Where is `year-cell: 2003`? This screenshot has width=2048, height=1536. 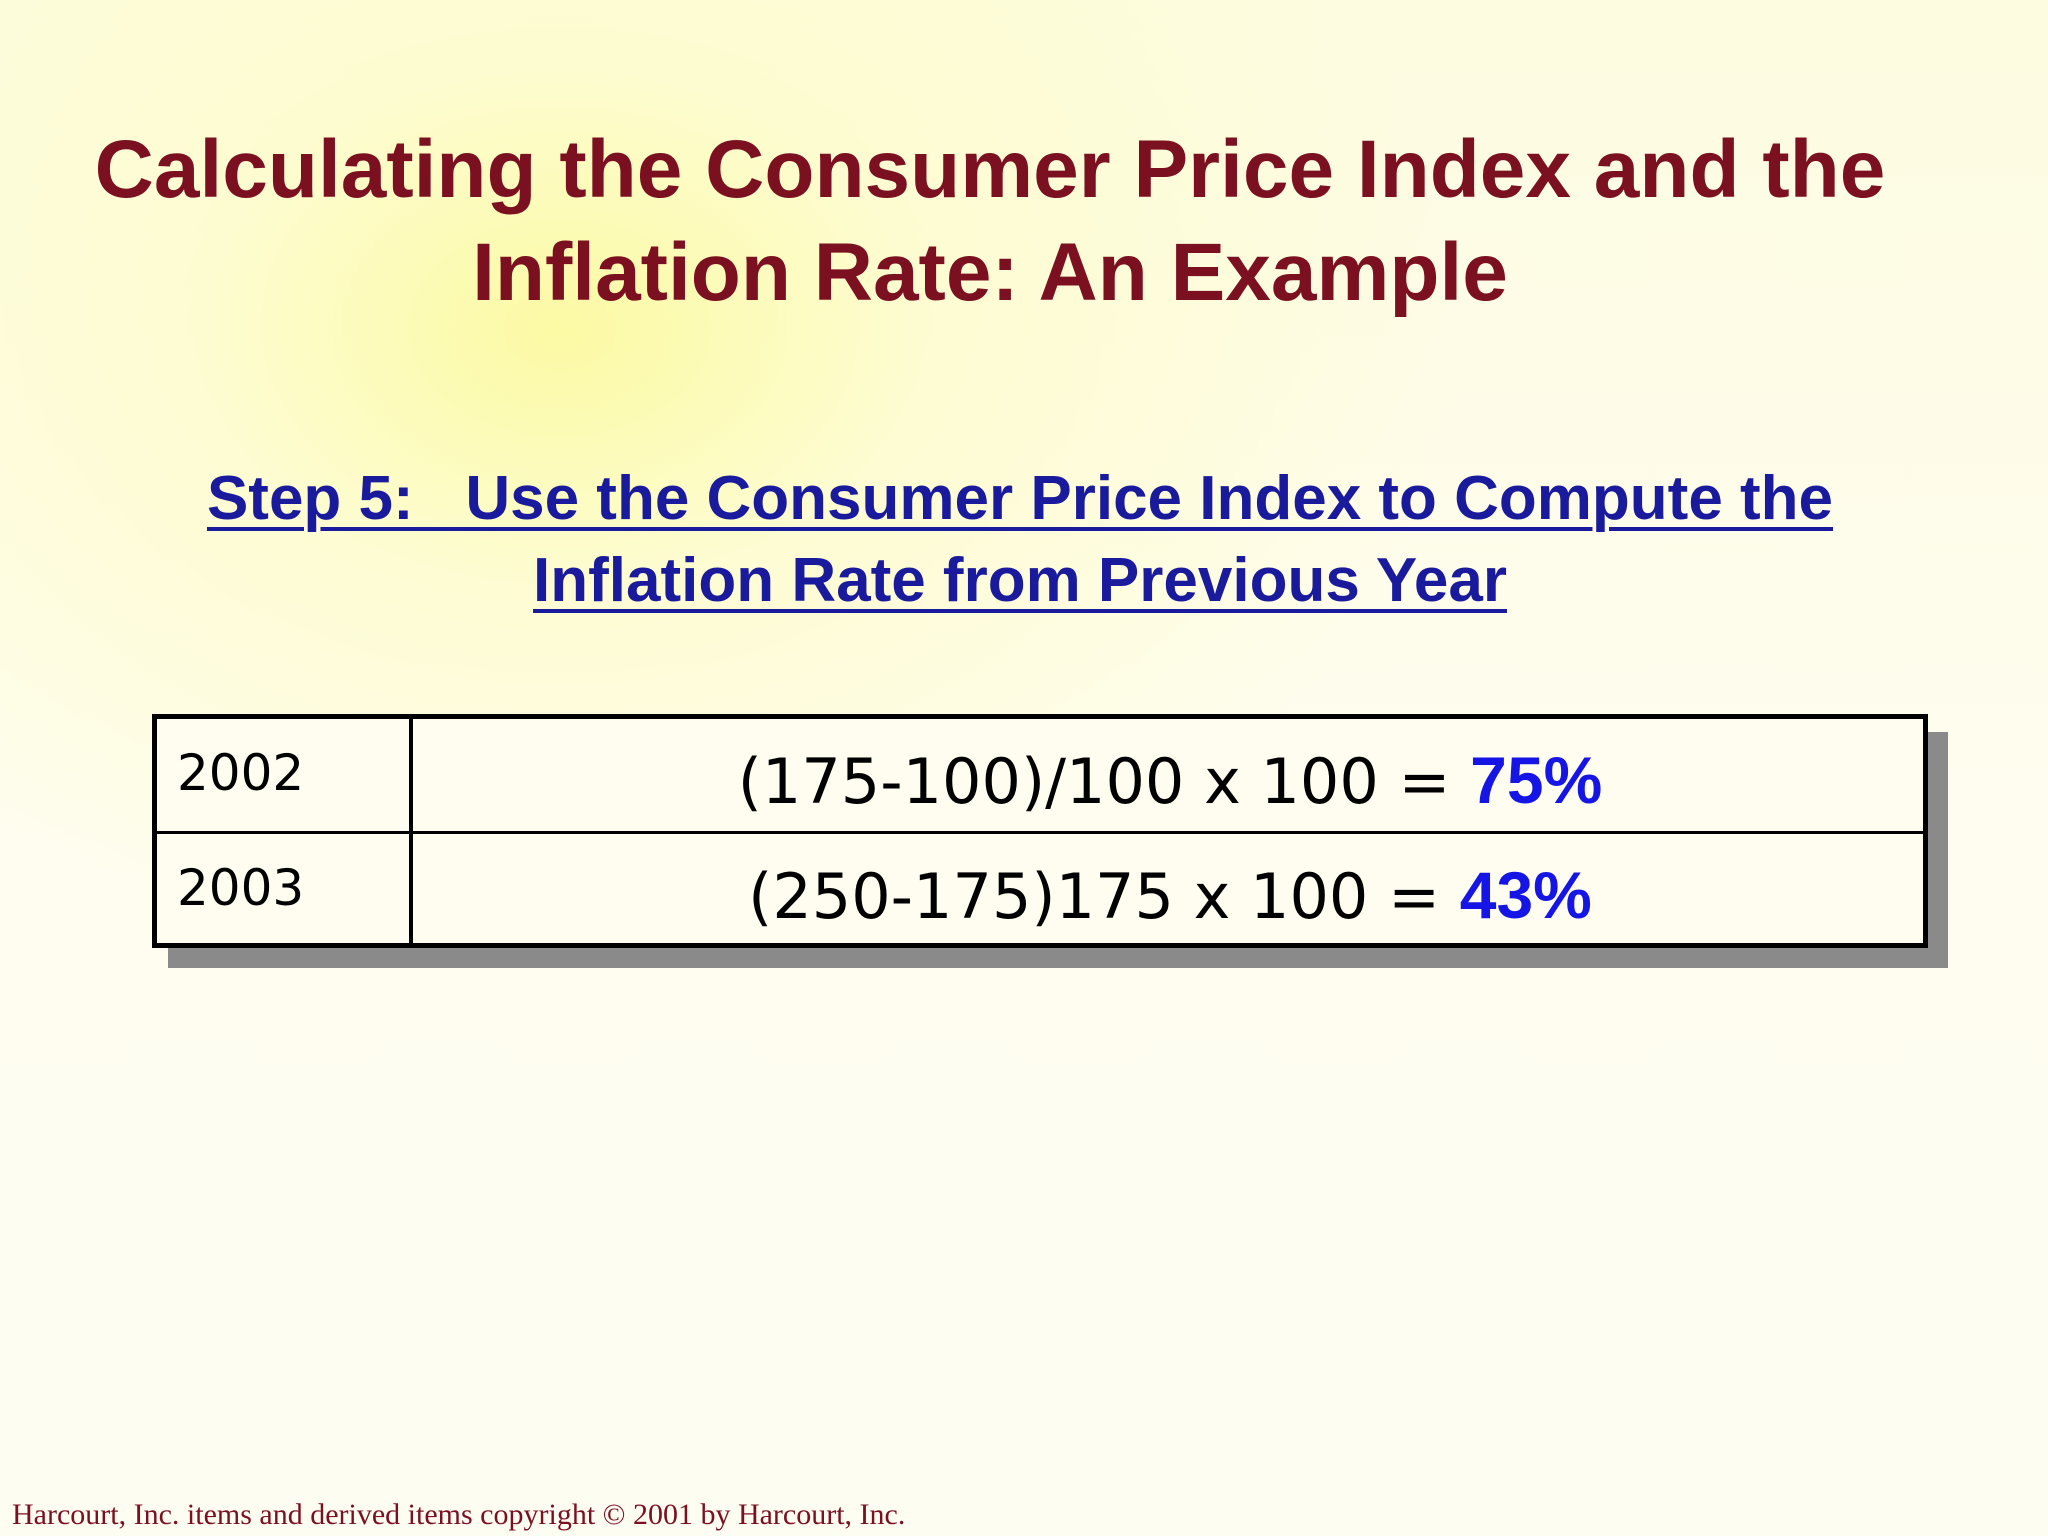 year-cell: 2003 is located at coordinates (285, 890).